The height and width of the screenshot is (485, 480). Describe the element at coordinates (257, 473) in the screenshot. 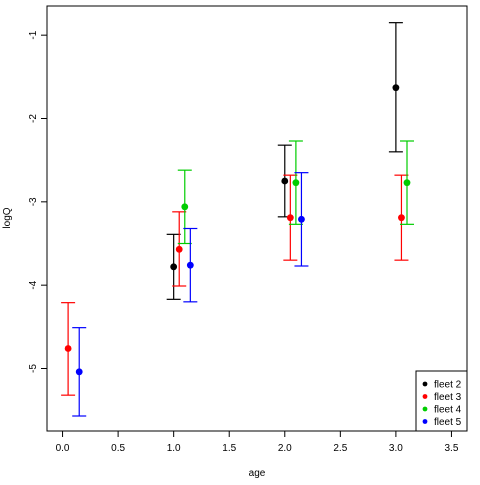

I see `x-axis-title: age` at that location.